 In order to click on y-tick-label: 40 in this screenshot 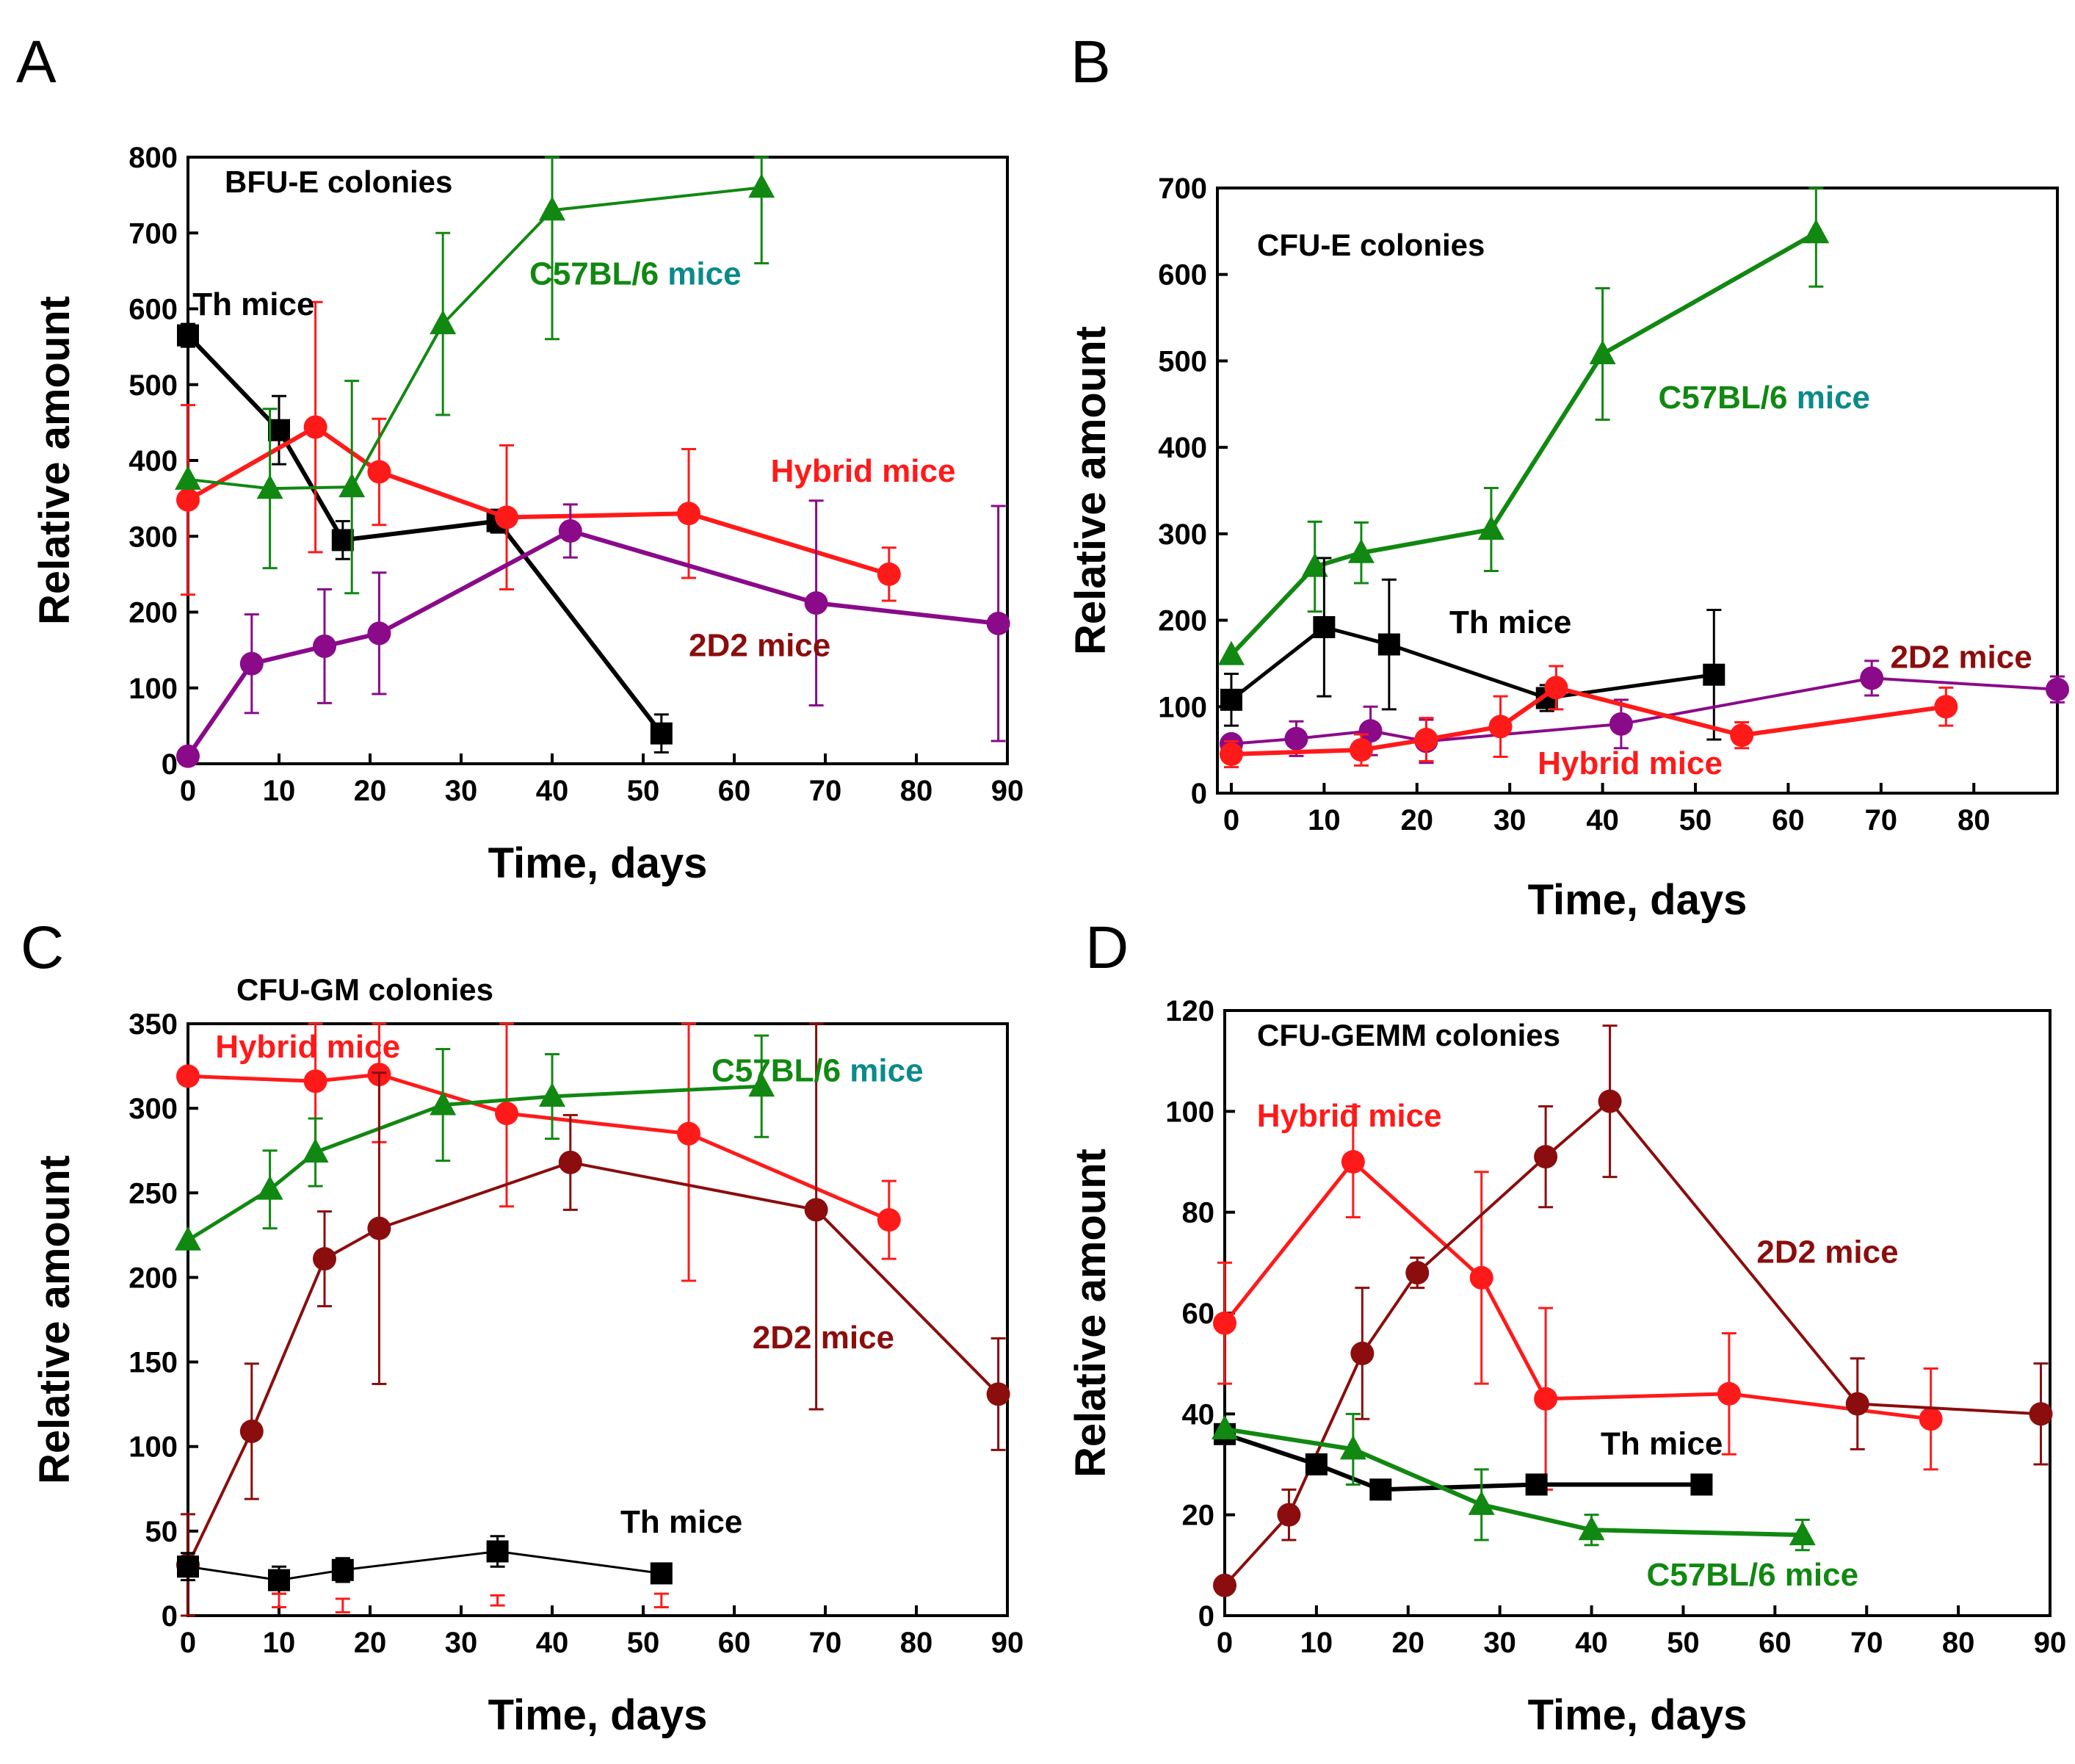, I will do `click(1198, 1414)`.